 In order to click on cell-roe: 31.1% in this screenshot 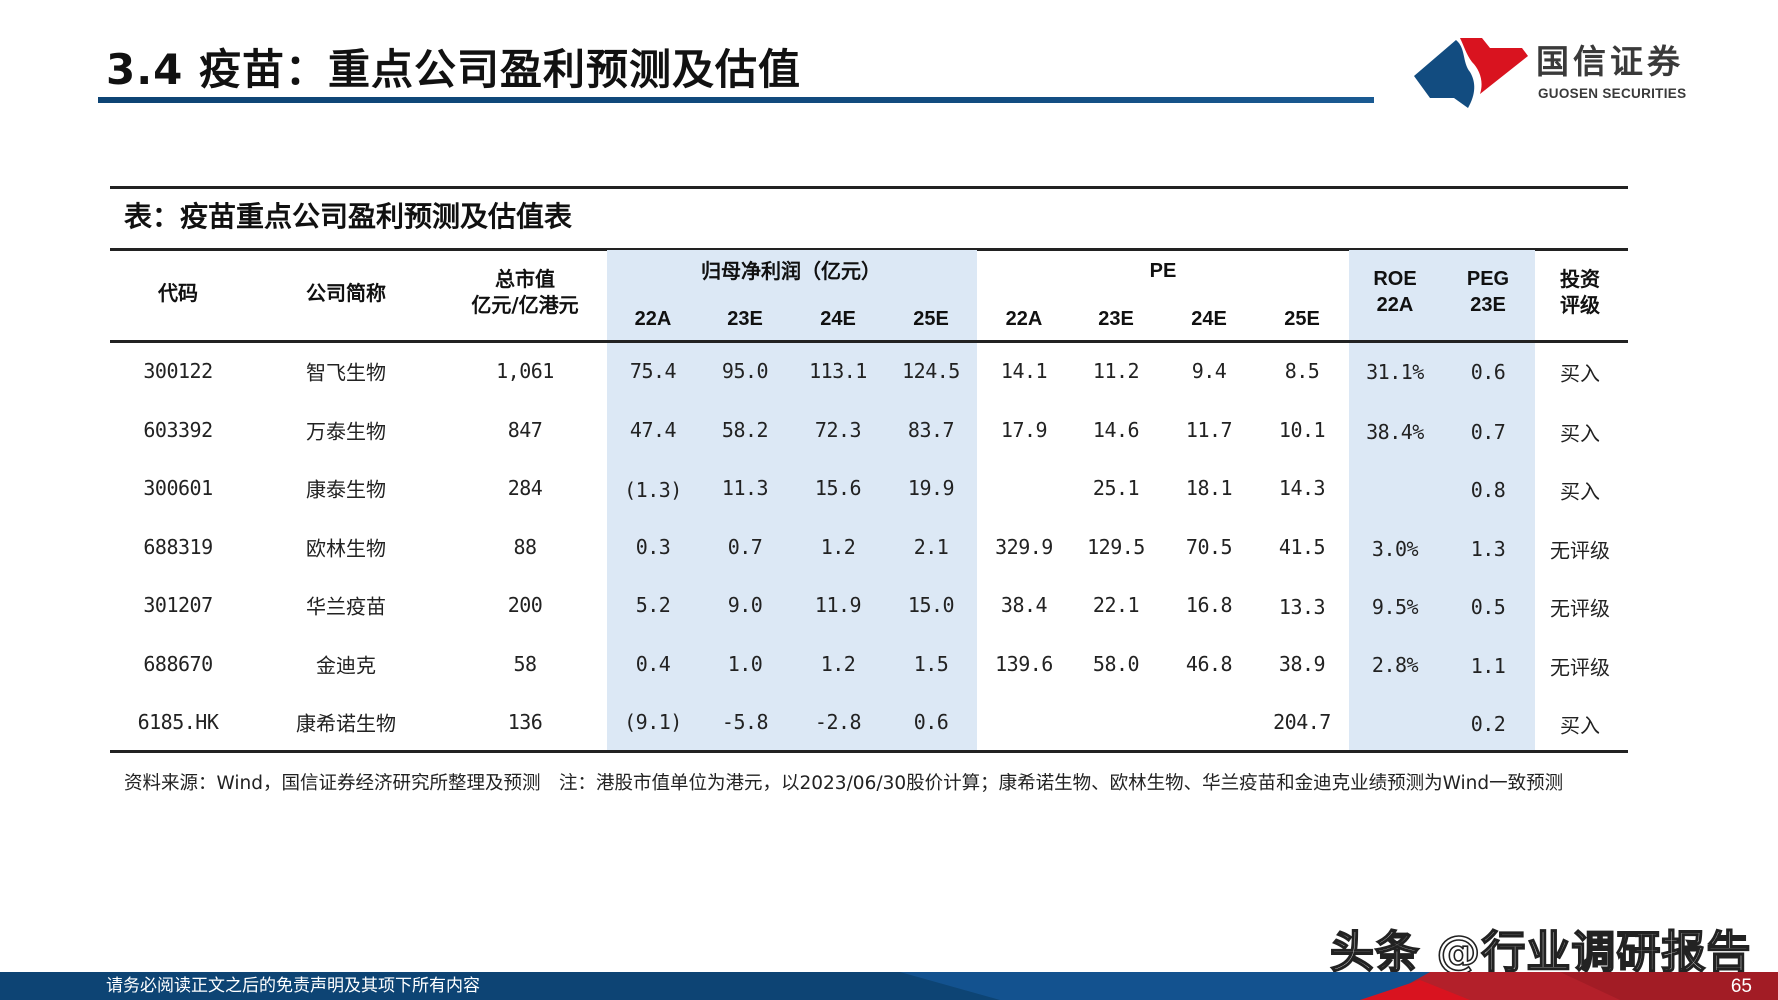, I will do `click(1395, 372)`.